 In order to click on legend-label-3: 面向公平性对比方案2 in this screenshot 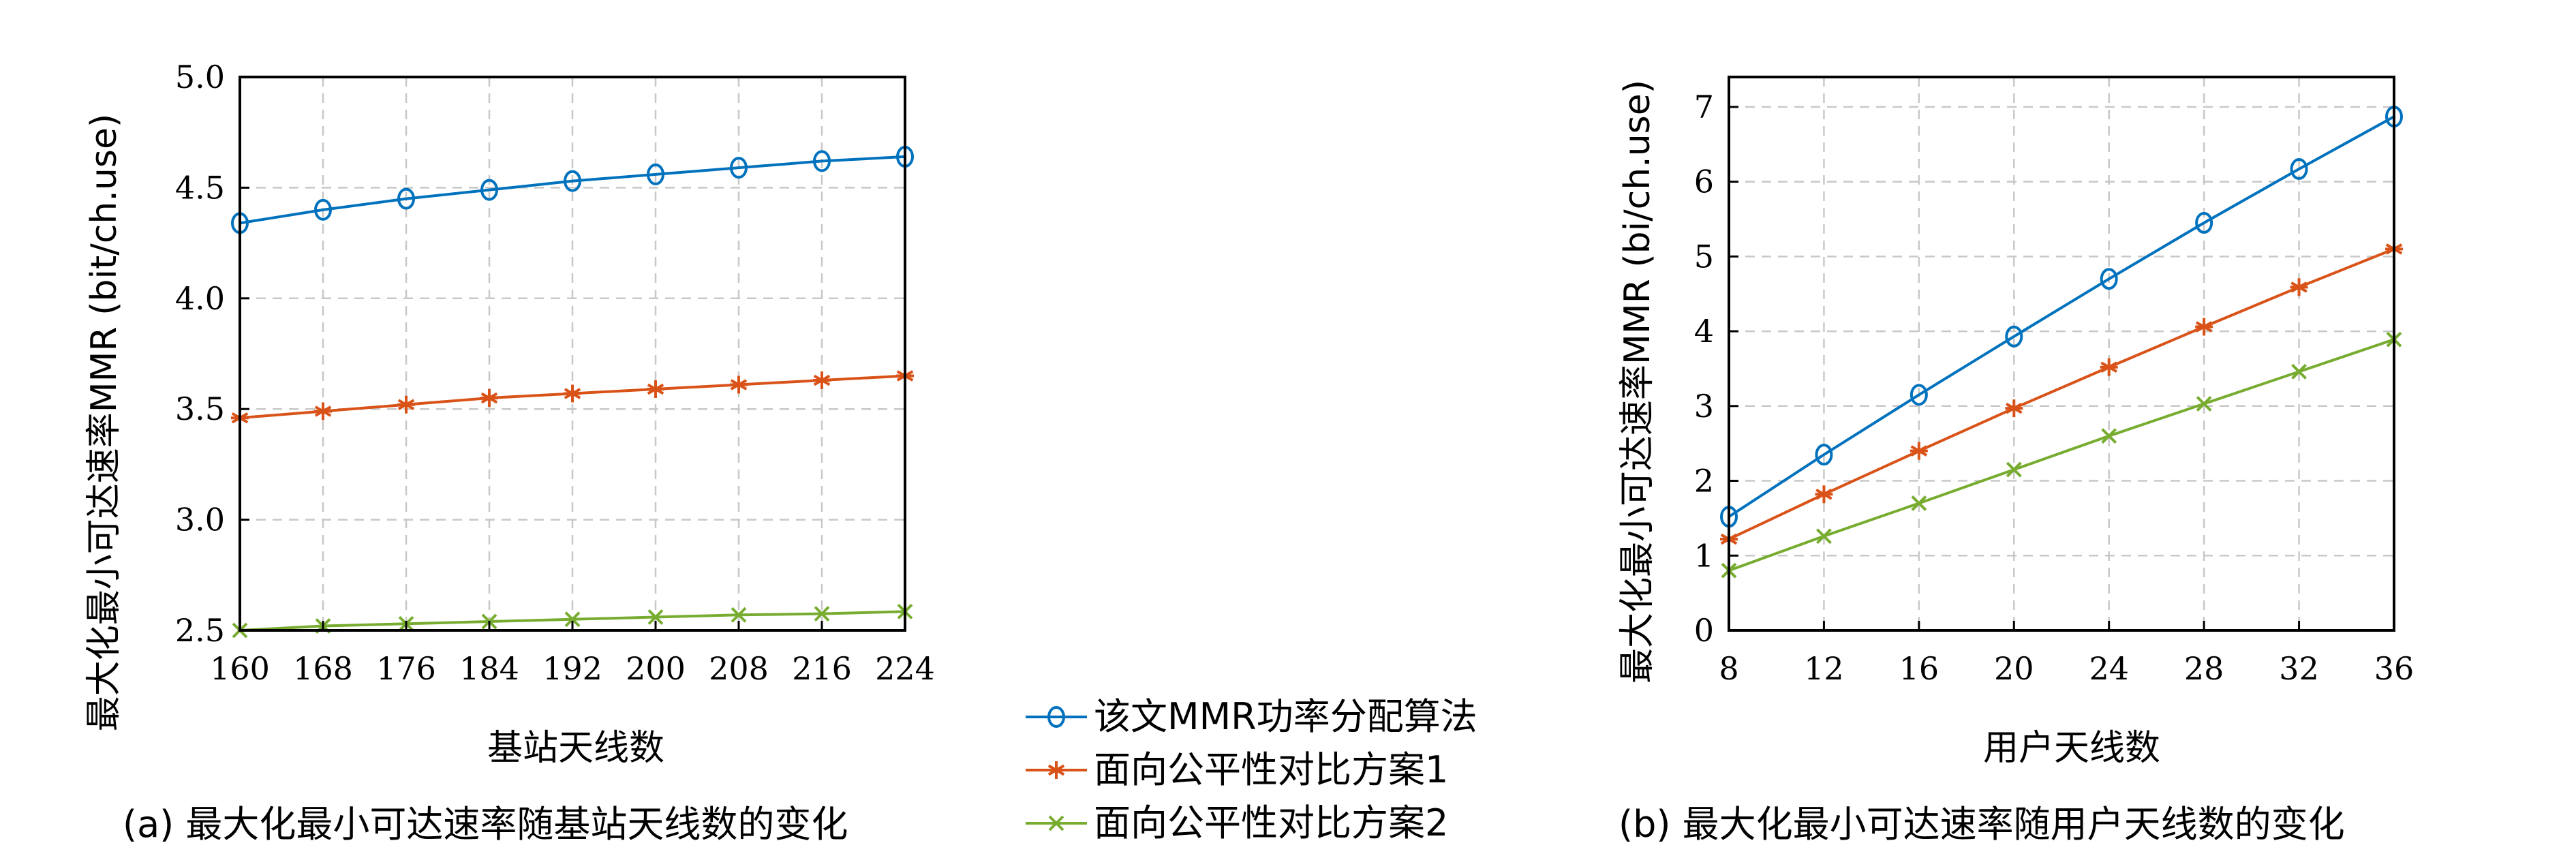, I will do `click(1271, 822)`.